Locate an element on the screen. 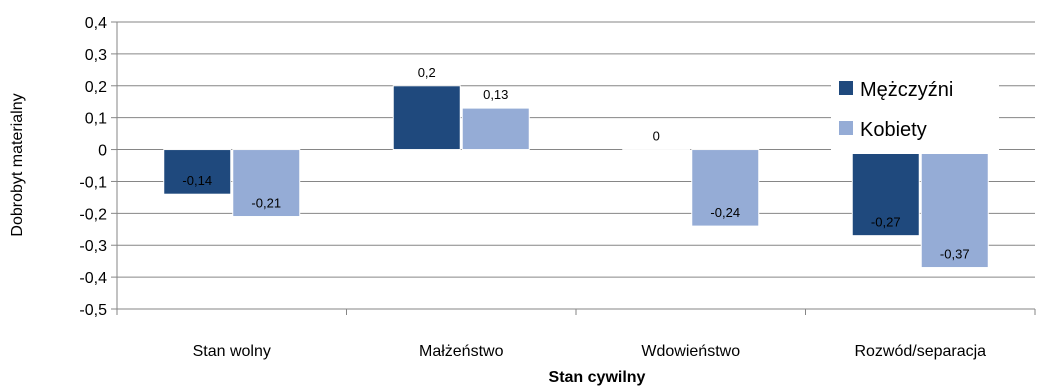 Image resolution: width=1062 pixels, height=388 pixels. y-tick-label: -0,5 is located at coordinates (93, 310).